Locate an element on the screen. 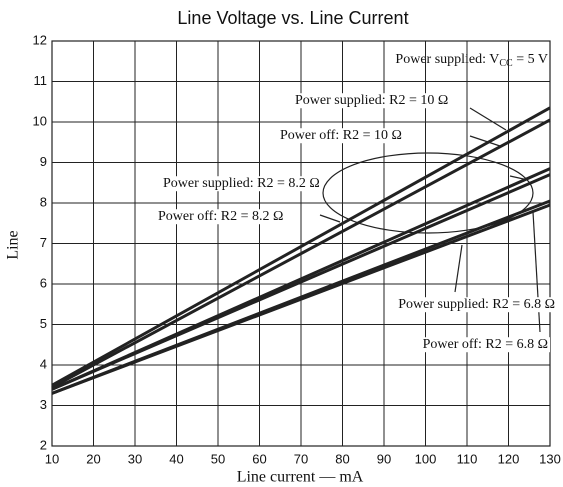  x-tick-label: 130 is located at coordinates (550, 458).